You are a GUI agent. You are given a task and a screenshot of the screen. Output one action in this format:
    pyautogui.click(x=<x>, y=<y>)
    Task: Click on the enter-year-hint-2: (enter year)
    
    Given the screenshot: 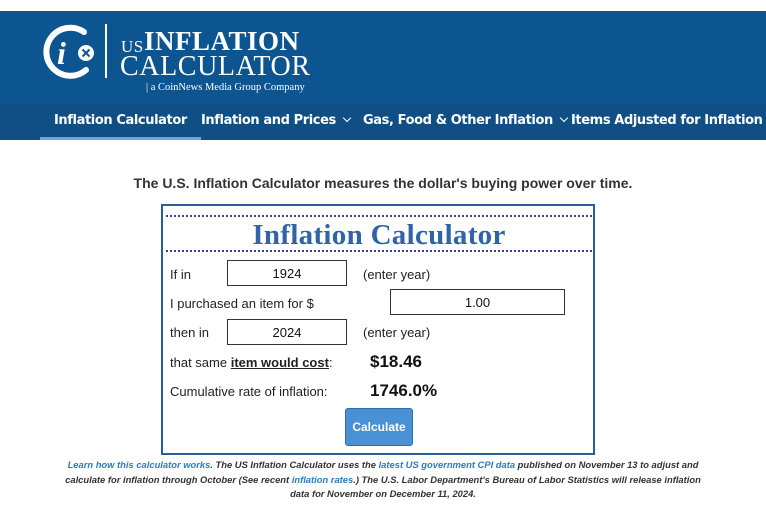 What is the action you would take?
    pyautogui.click(x=397, y=332)
    